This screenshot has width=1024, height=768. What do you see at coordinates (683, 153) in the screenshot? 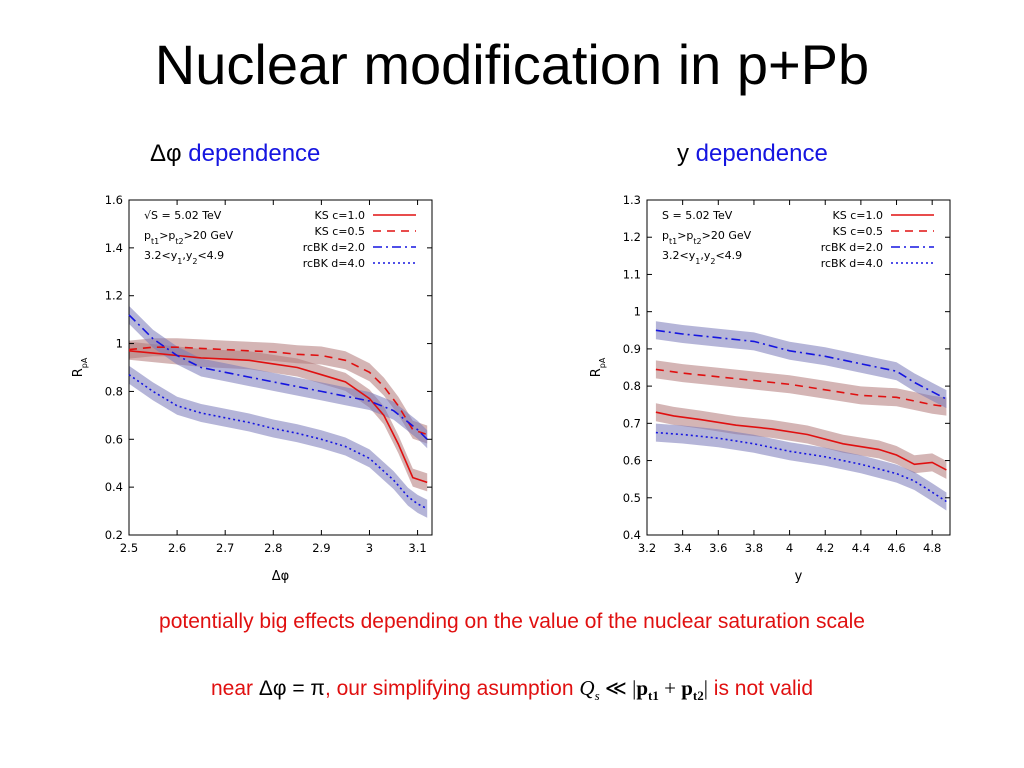
I see `right-heading-symbol: y` at bounding box center [683, 153].